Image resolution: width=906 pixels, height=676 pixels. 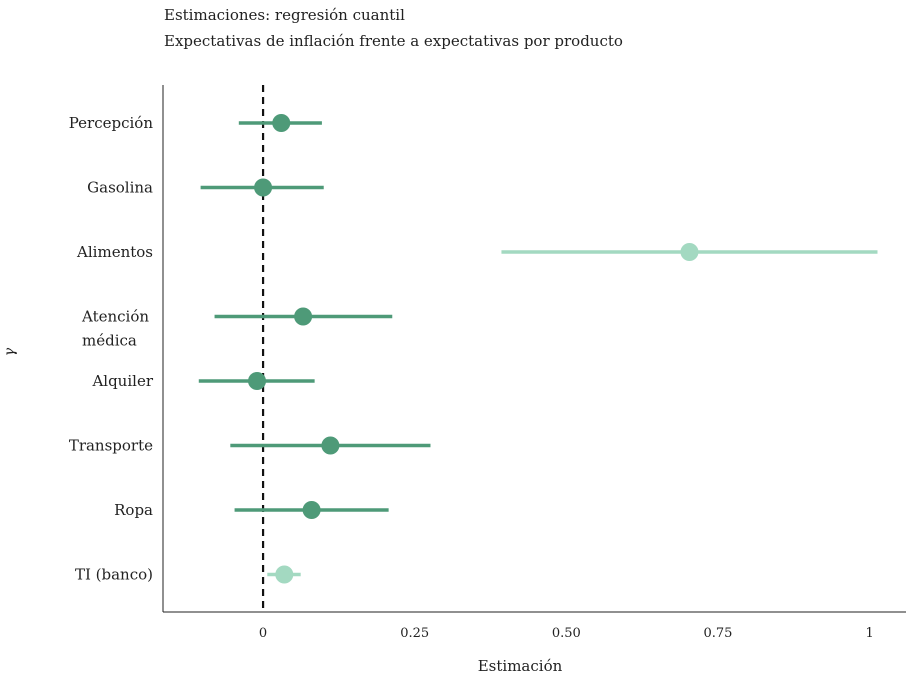 I want to click on y-tick-label: Alquiler, so click(x=122, y=381).